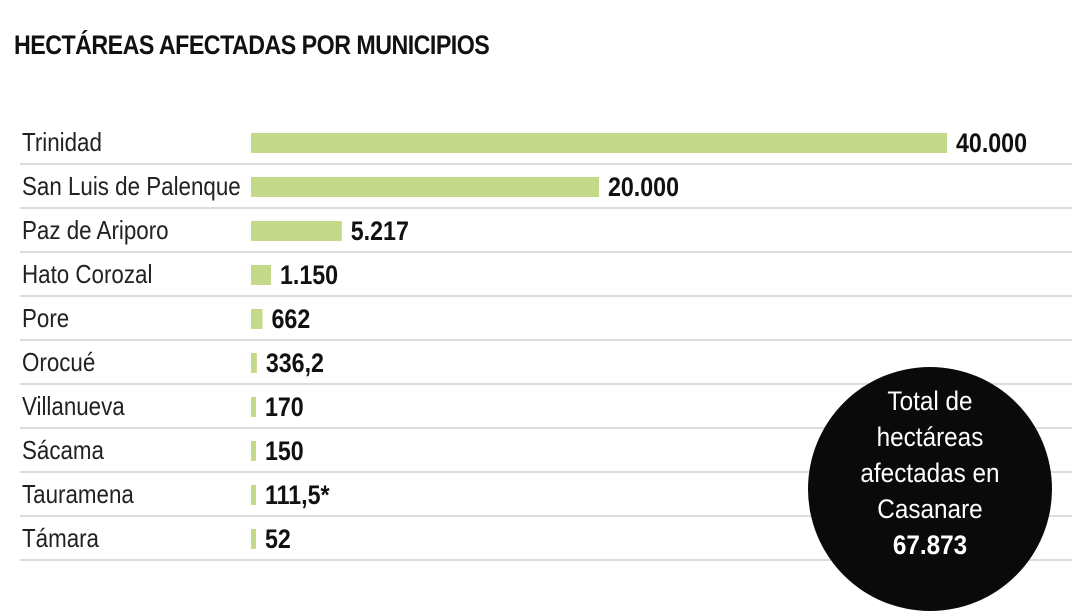 The image size is (1080, 611). What do you see at coordinates (930, 509) in the screenshot?
I see `total-line-4: Casanare` at bounding box center [930, 509].